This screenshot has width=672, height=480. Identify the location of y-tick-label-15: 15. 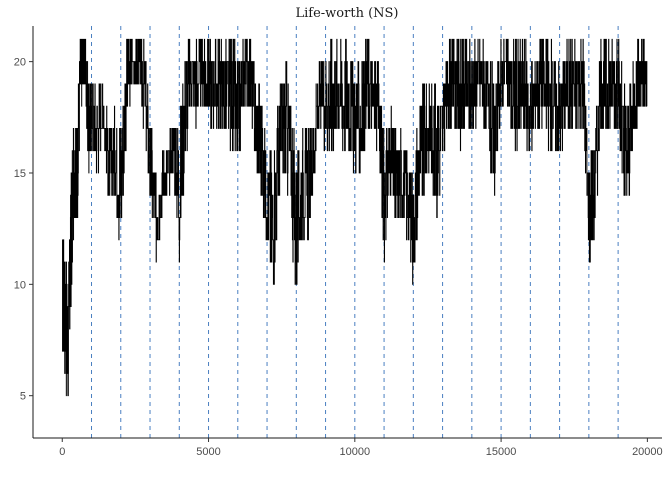
(20, 174).